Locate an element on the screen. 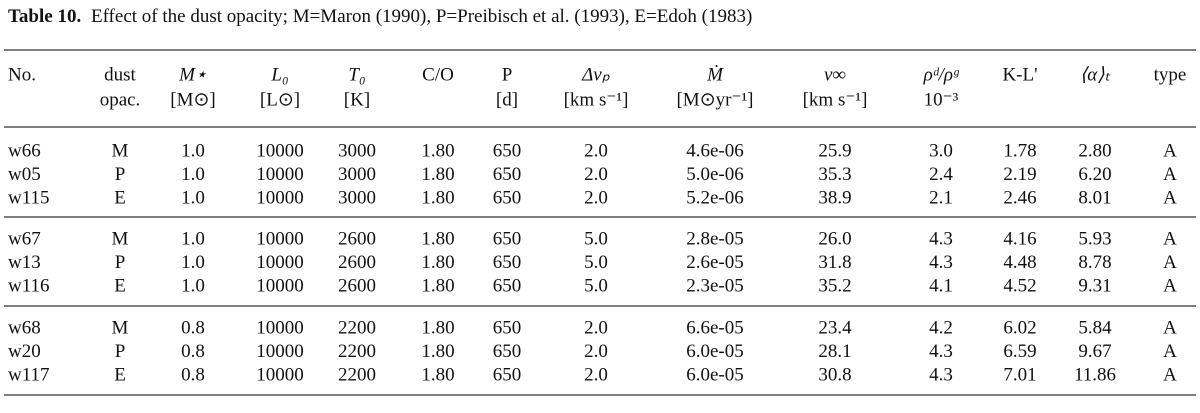 This screenshot has width=1200, height=413. cell: 35.3 is located at coordinates (834, 174).